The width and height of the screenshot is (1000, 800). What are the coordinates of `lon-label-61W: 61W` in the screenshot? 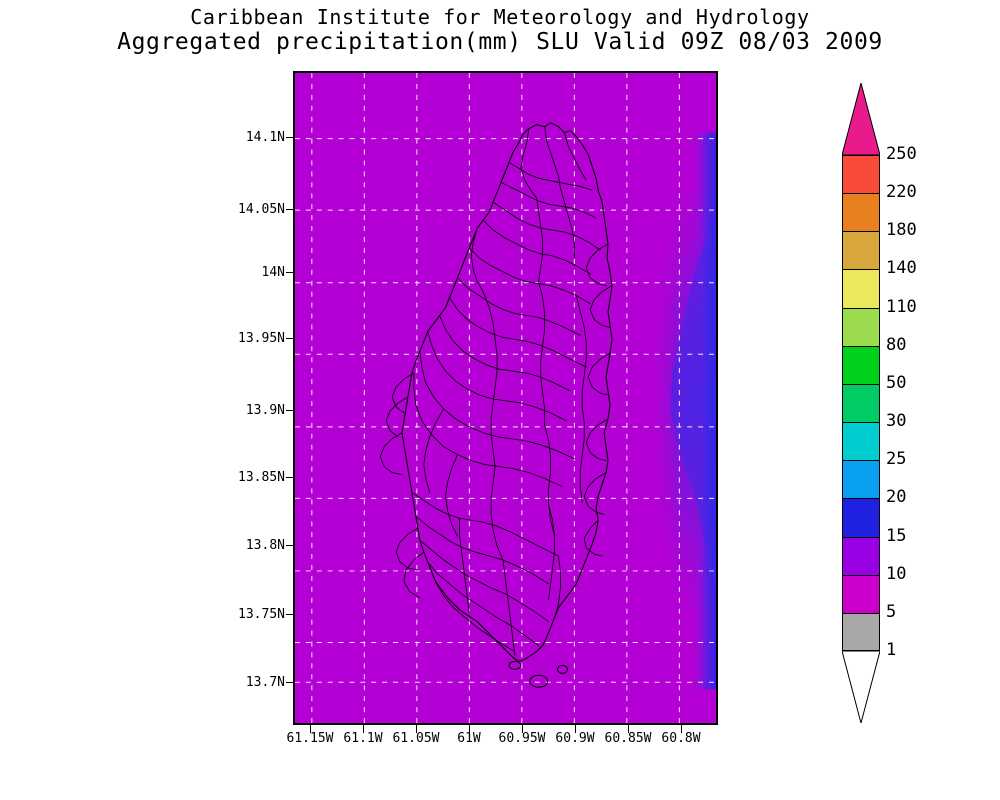 It's located at (469, 738).